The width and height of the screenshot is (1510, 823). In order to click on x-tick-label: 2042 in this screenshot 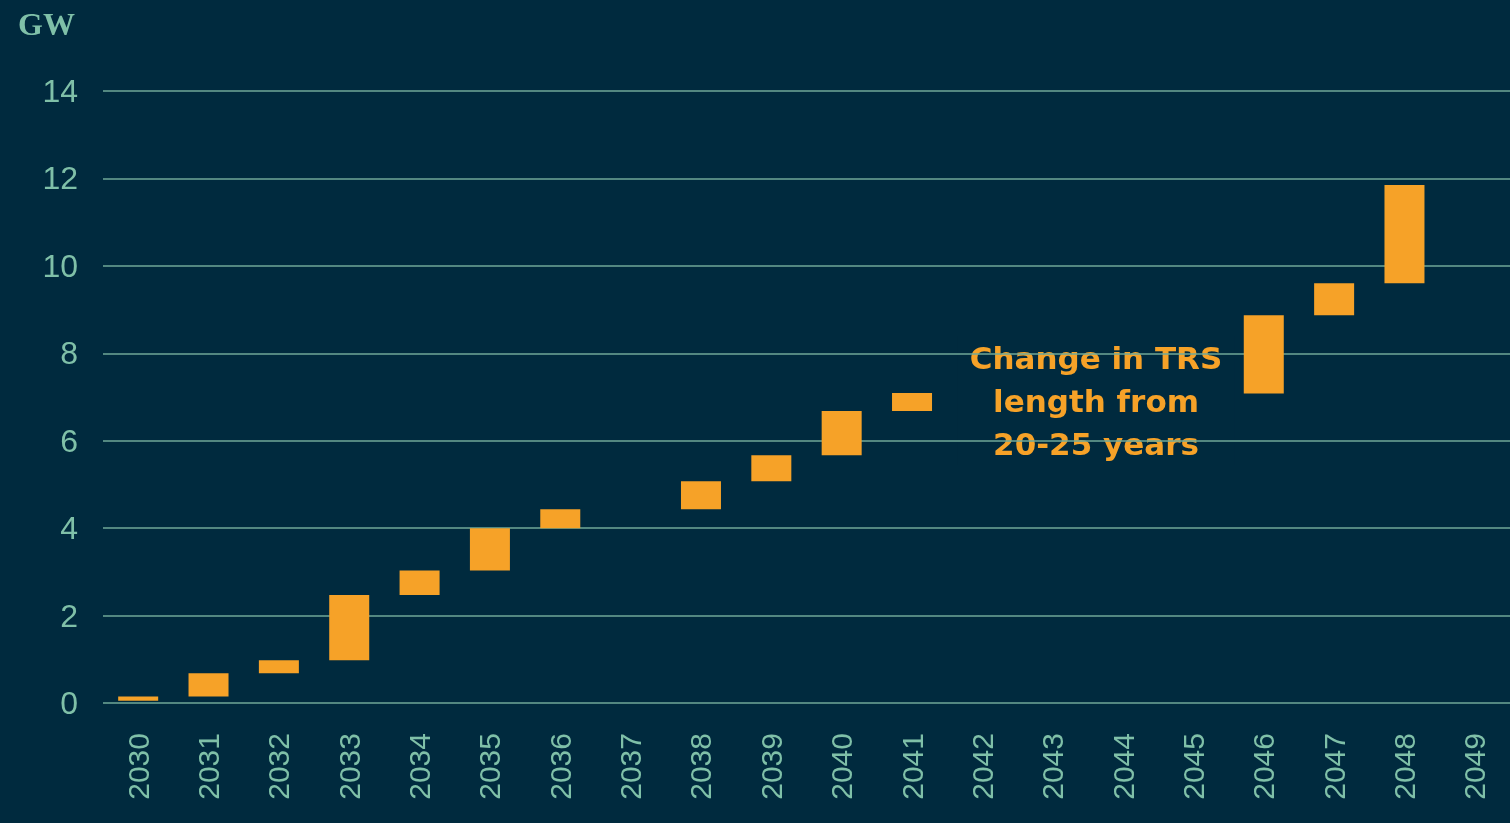, I will do `click(982, 766)`.